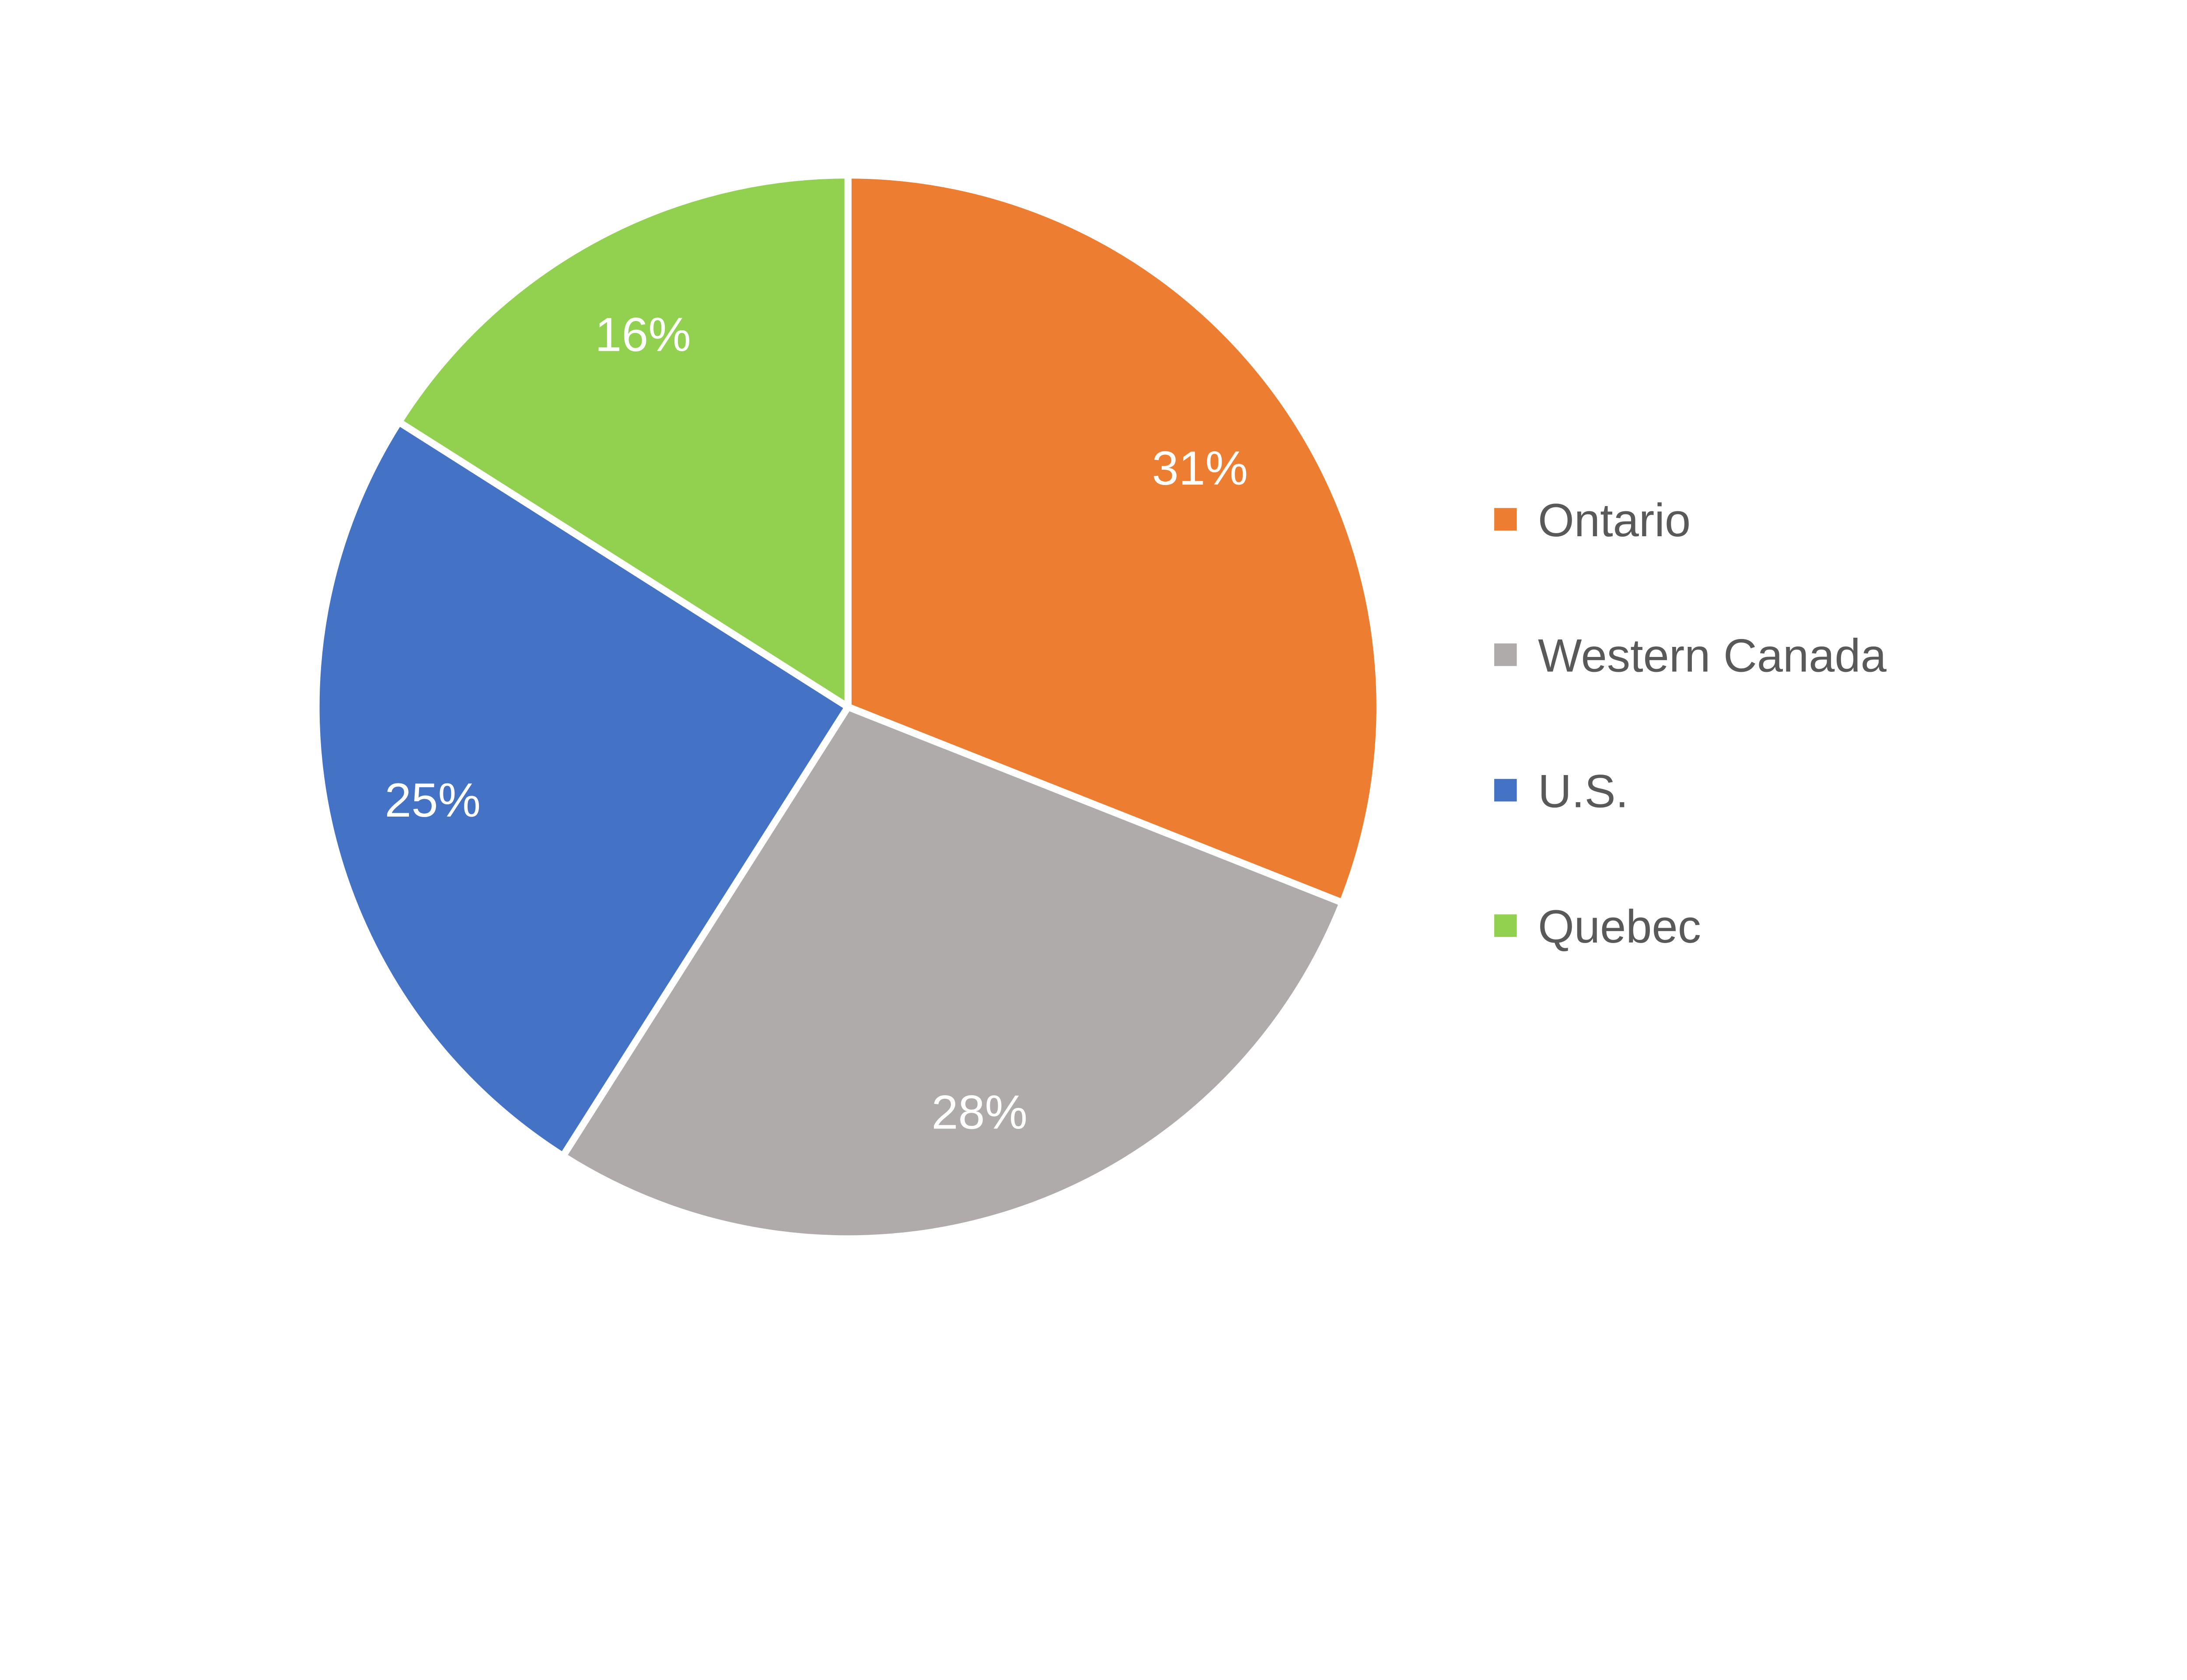 This screenshot has height=1680, width=2187. What do you see at coordinates (1691, 724) in the screenshot?
I see `legend: Ontario Western Canada U.S. Quebec` at bounding box center [1691, 724].